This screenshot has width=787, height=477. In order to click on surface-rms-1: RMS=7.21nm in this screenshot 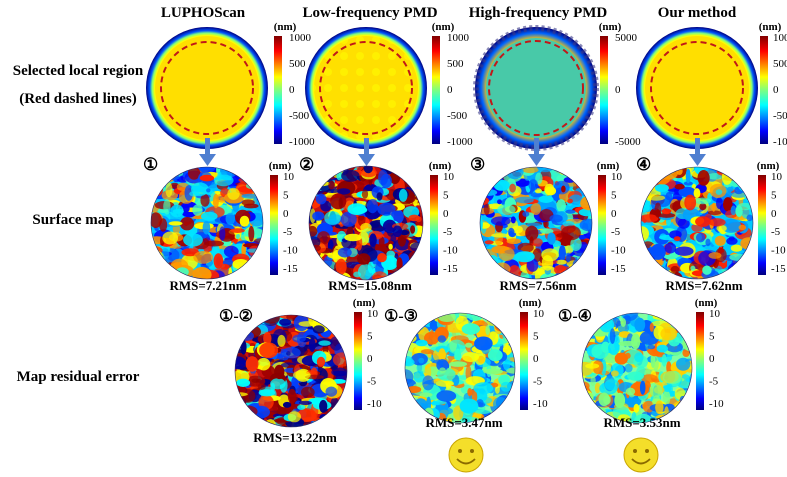, I will do `click(207, 285)`.